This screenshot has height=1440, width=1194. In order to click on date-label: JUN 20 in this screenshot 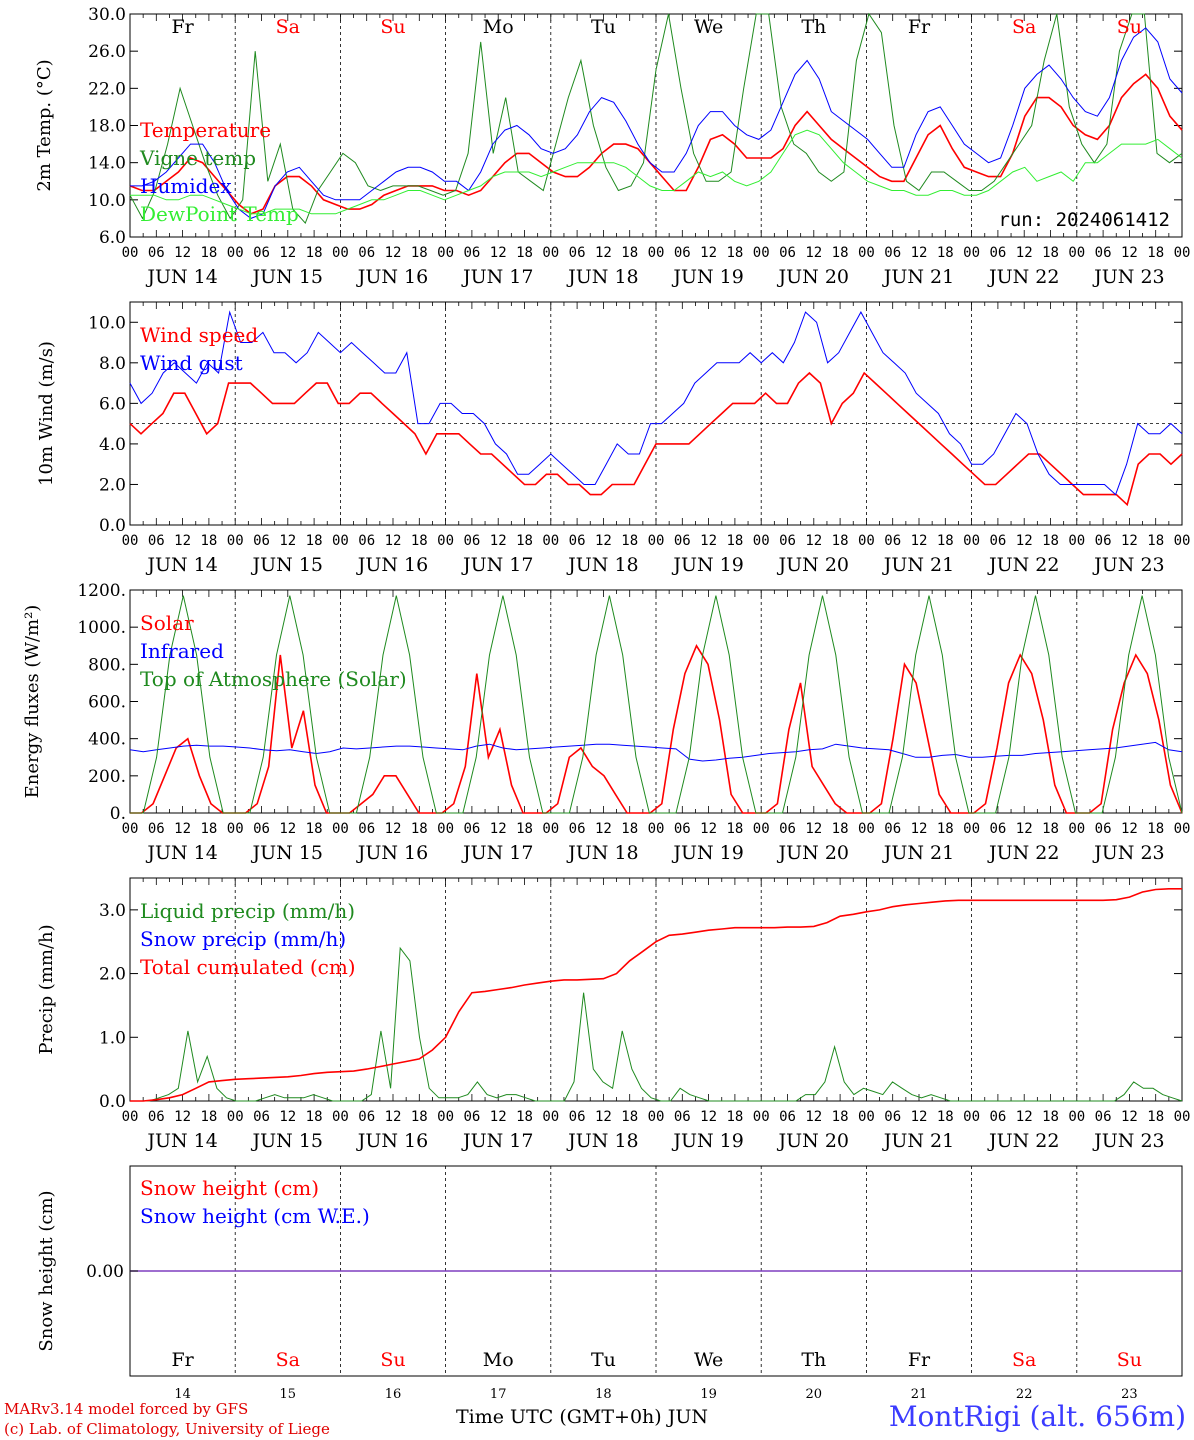, I will do `click(813, 277)`.